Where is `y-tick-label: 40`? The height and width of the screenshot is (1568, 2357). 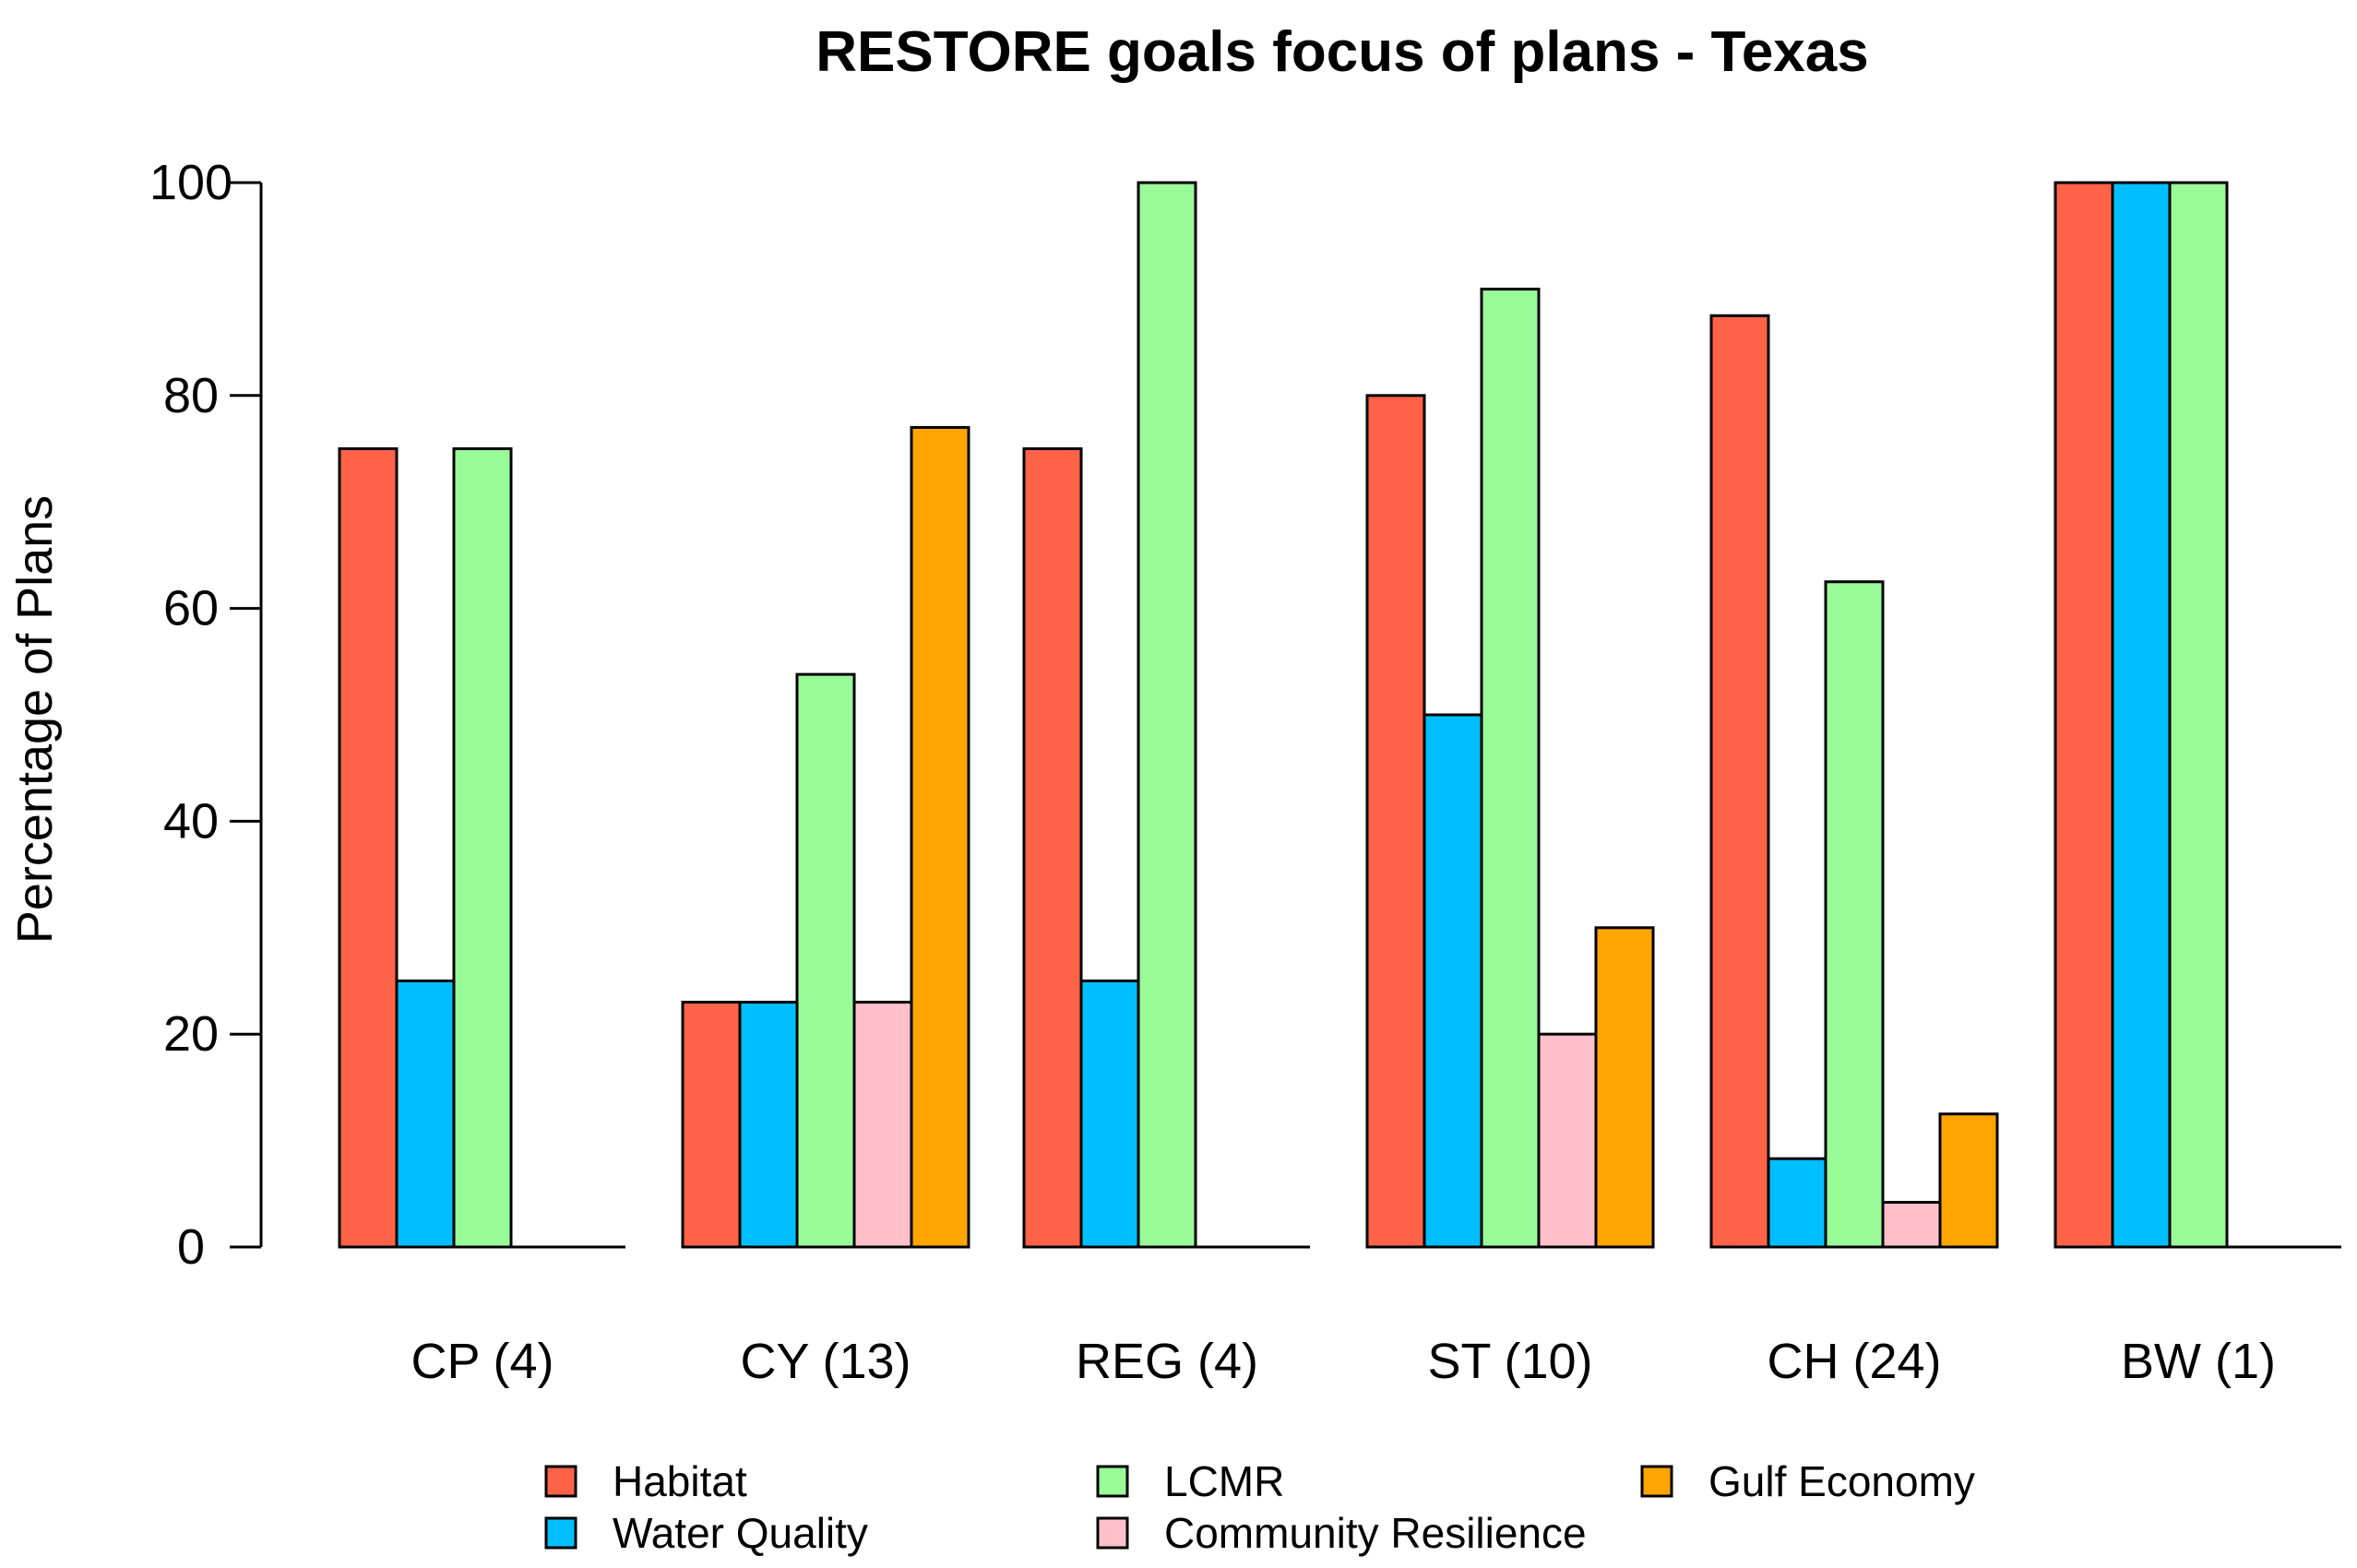
y-tick-label: 40 is located at coordinates (191, 821).